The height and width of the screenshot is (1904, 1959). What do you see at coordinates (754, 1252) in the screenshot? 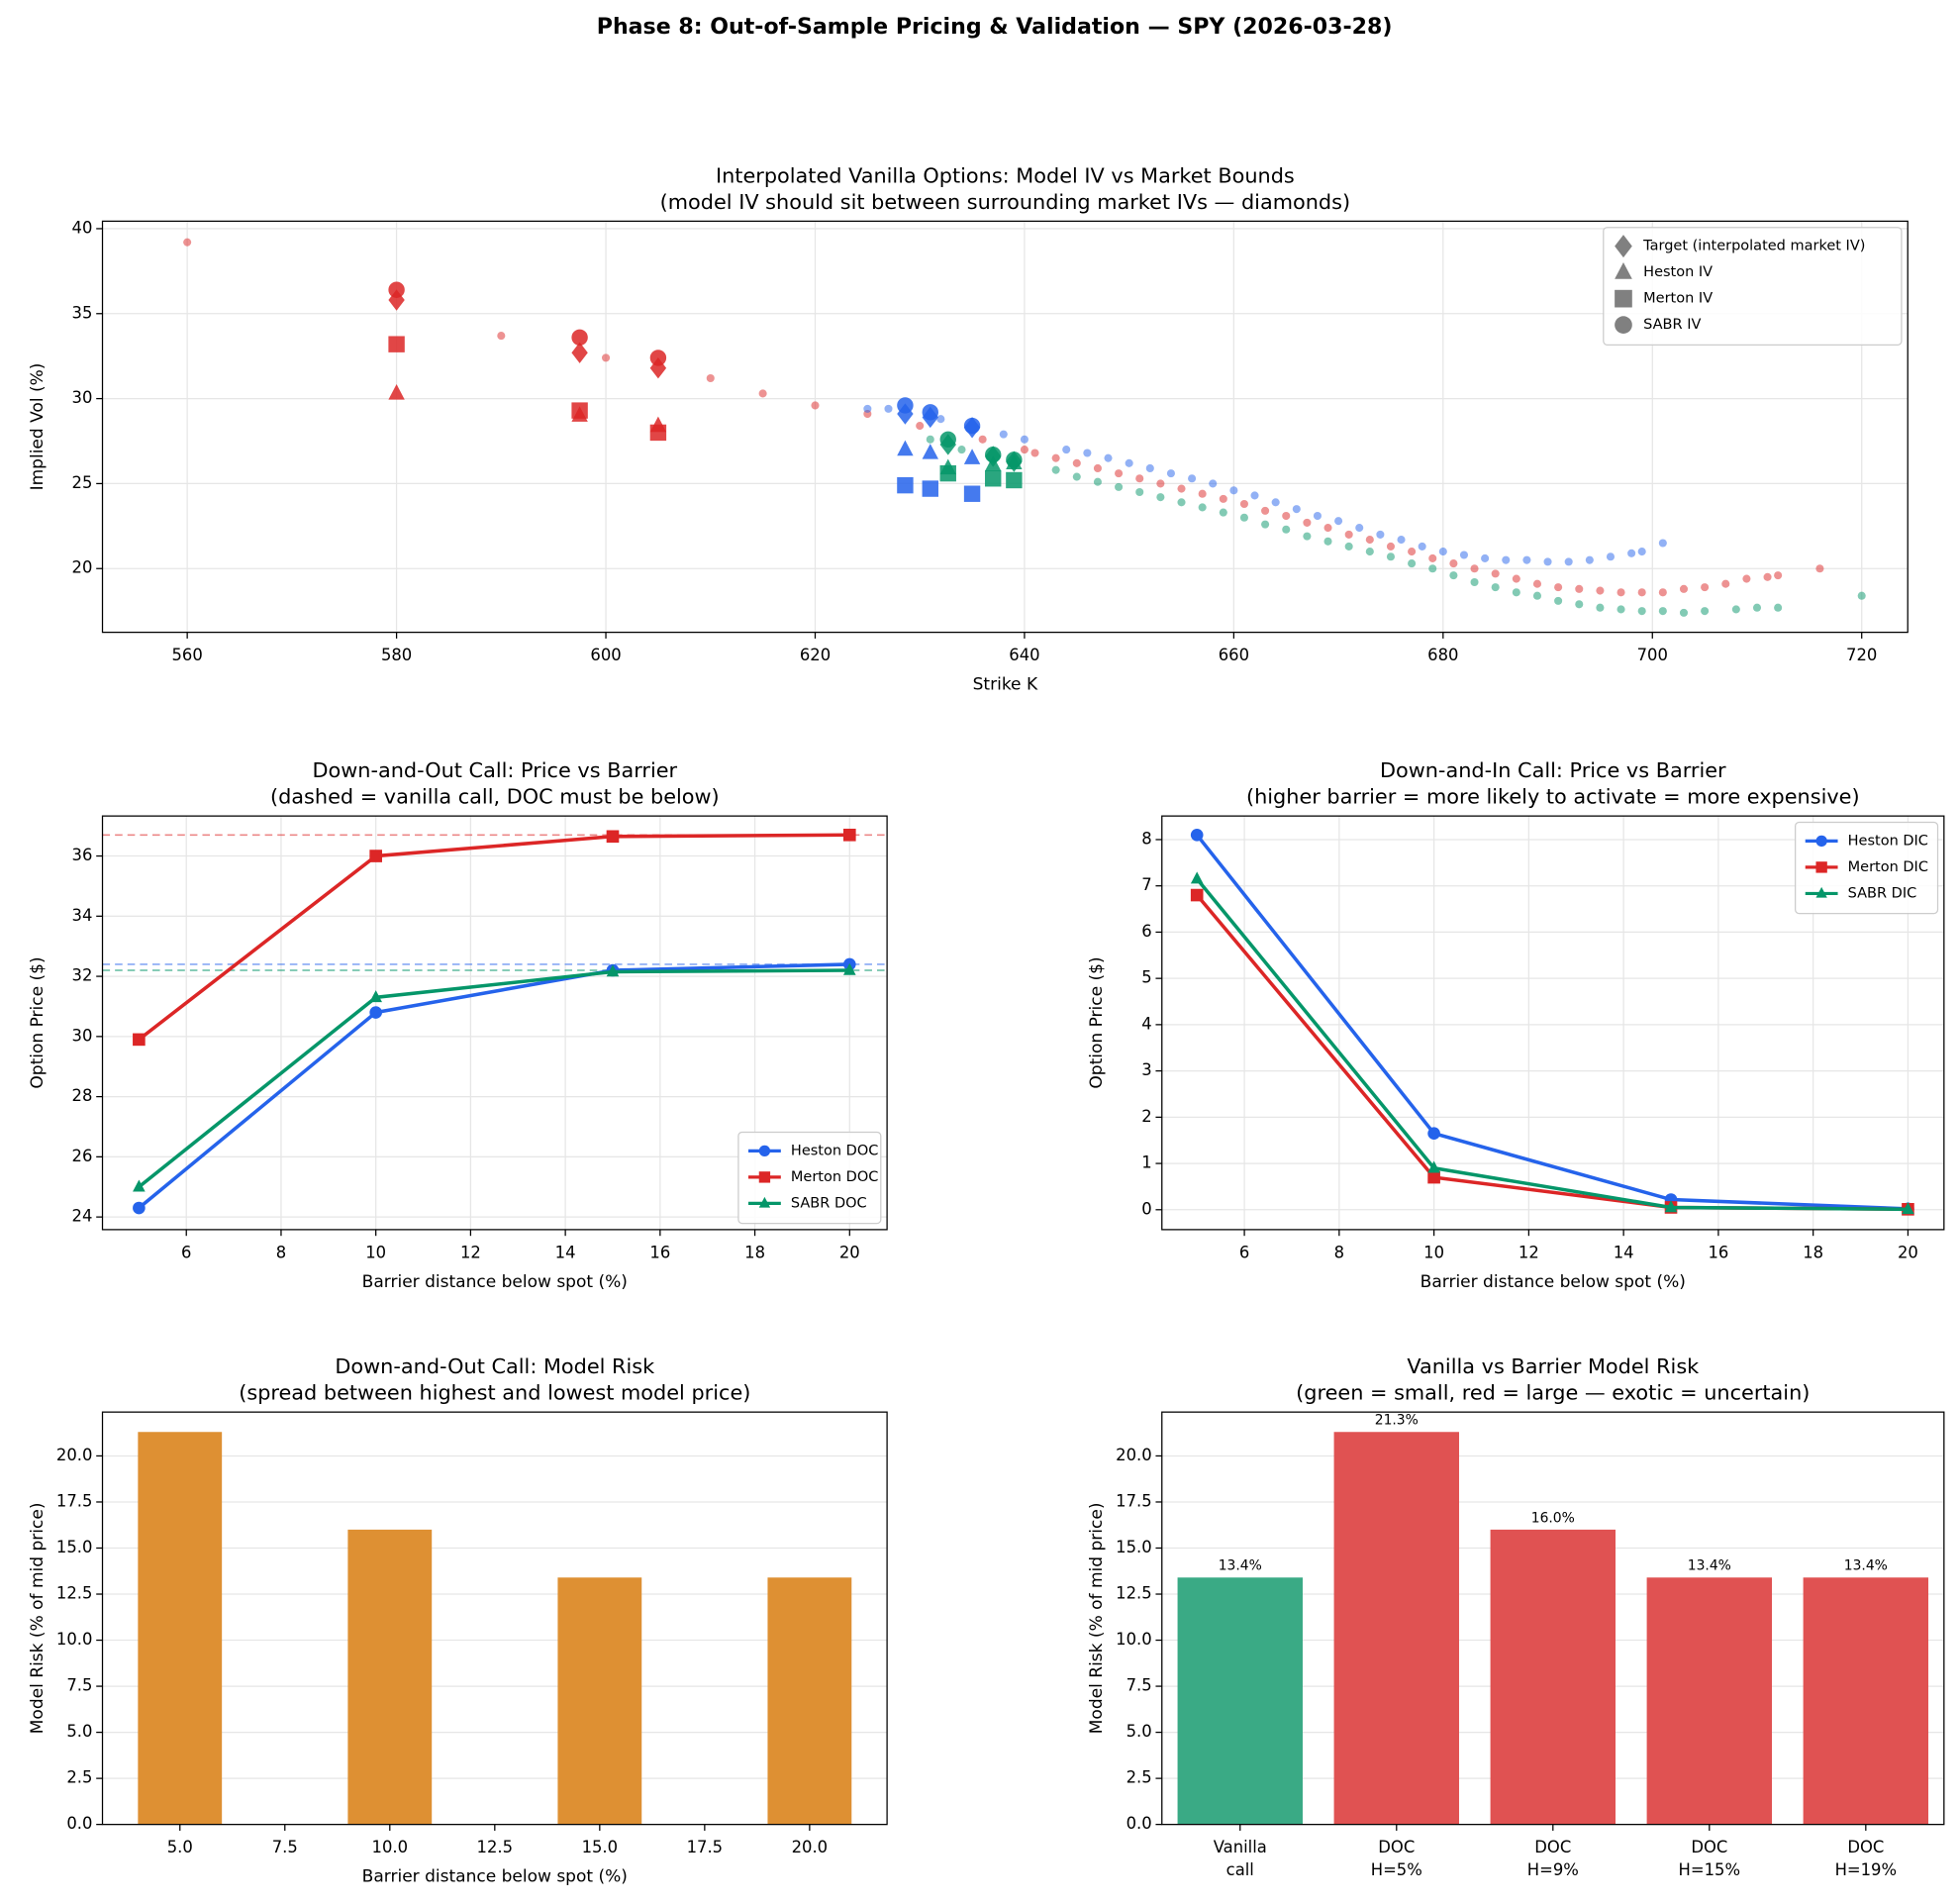
I see `x-tick-label: 18` at bounding box center [754, 1252].